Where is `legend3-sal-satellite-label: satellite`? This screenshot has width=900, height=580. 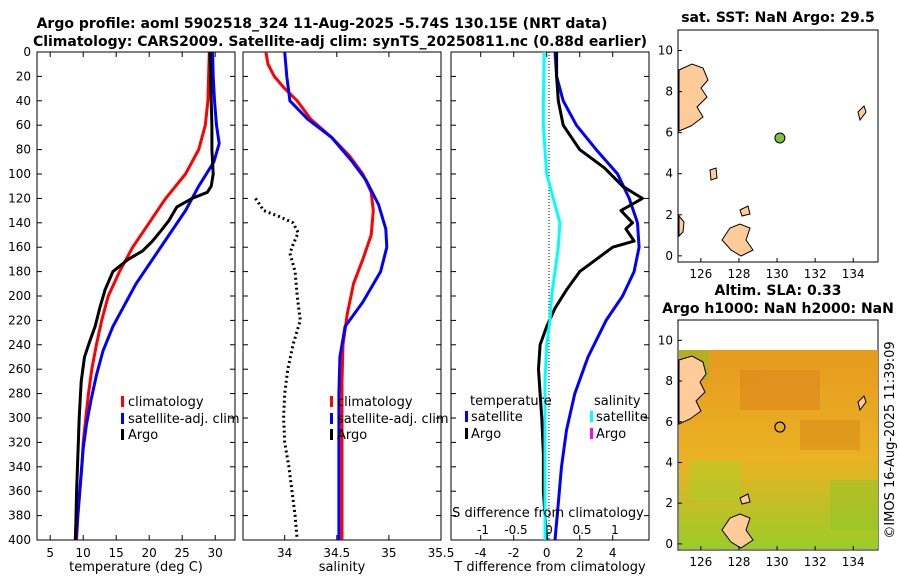
legend3-sal-satellite-label: satellite is located at coordinates (622, 417).